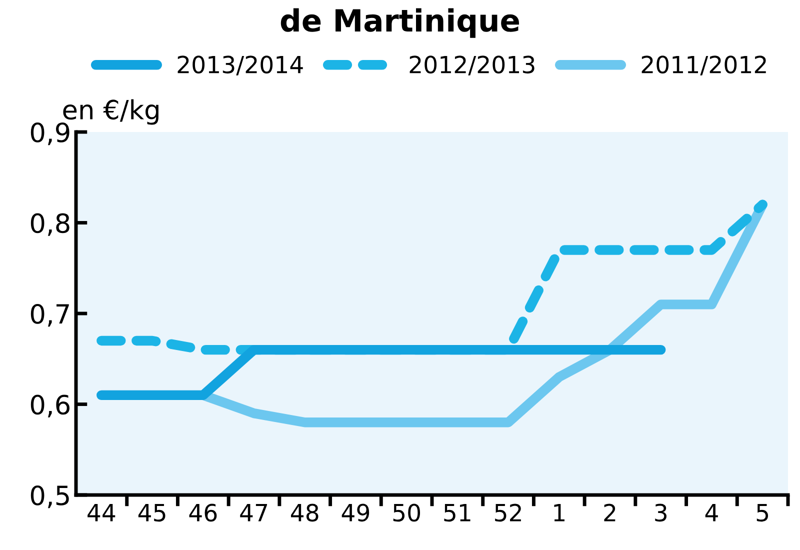  Describe the element at coordinates (203, 513) in the screenshot. I see `x-tick-label: 46` at that location.